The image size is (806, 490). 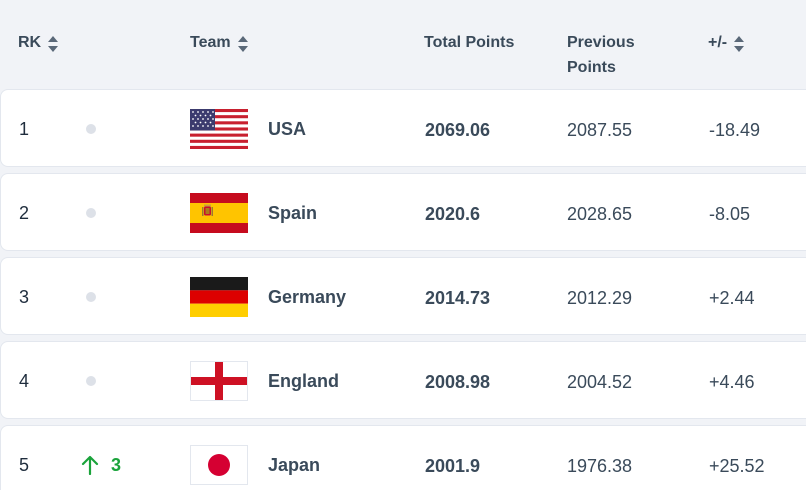 I want to click on total-points-column-header: Total Points, so click(x=469, y=42).